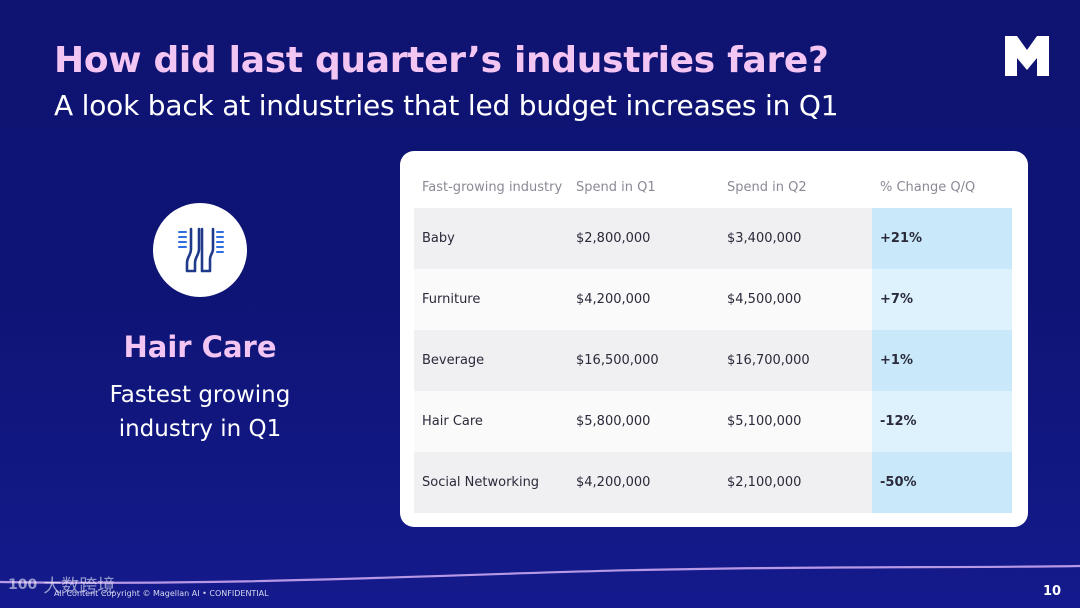  I want to click on table-row: Baby $2,800,000 $3,400,000 +21%, so click(713, 238).